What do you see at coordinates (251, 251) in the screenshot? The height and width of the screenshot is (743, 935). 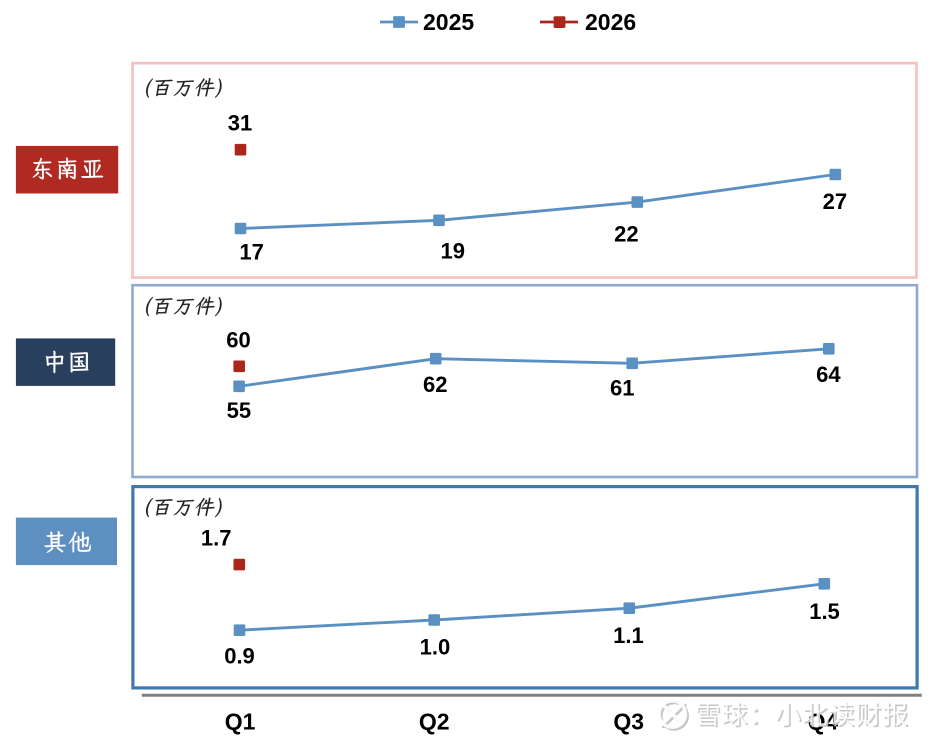 I see `svg-text: 17` at bounding box center [251, 251].